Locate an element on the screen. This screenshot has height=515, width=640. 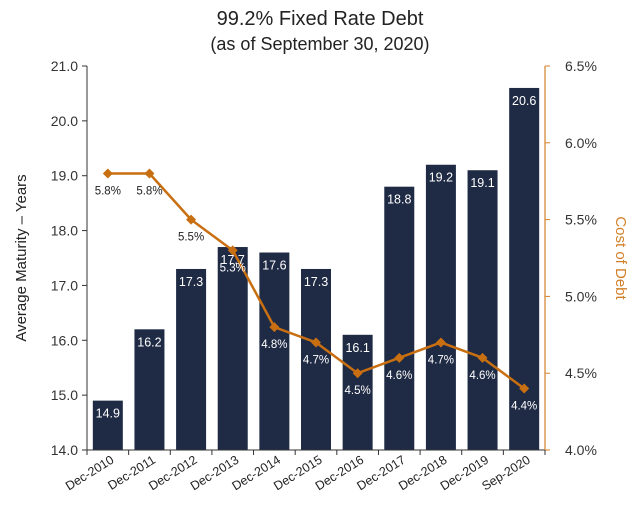
bar-dec-2012 is located at coordinates (191, 359).